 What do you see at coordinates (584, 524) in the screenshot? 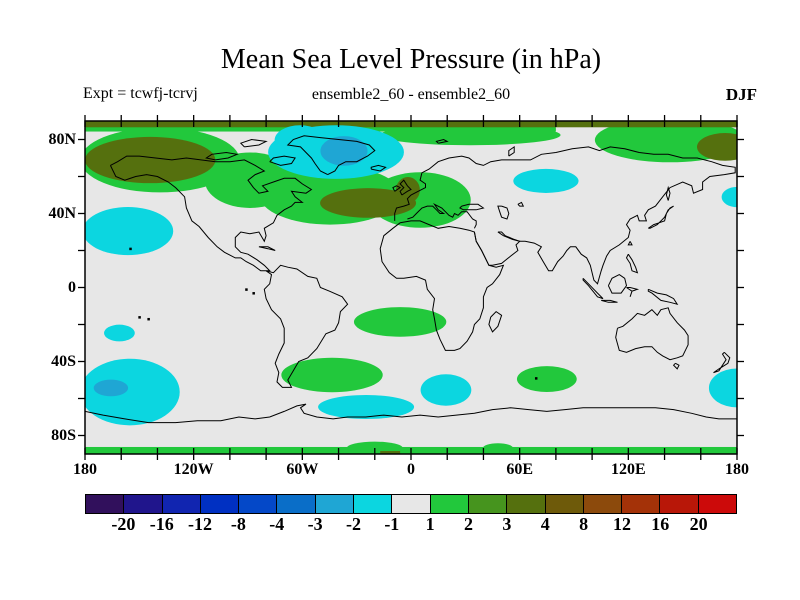
I see `colorbar-label-8: 8` at bounding box center [584, 524].